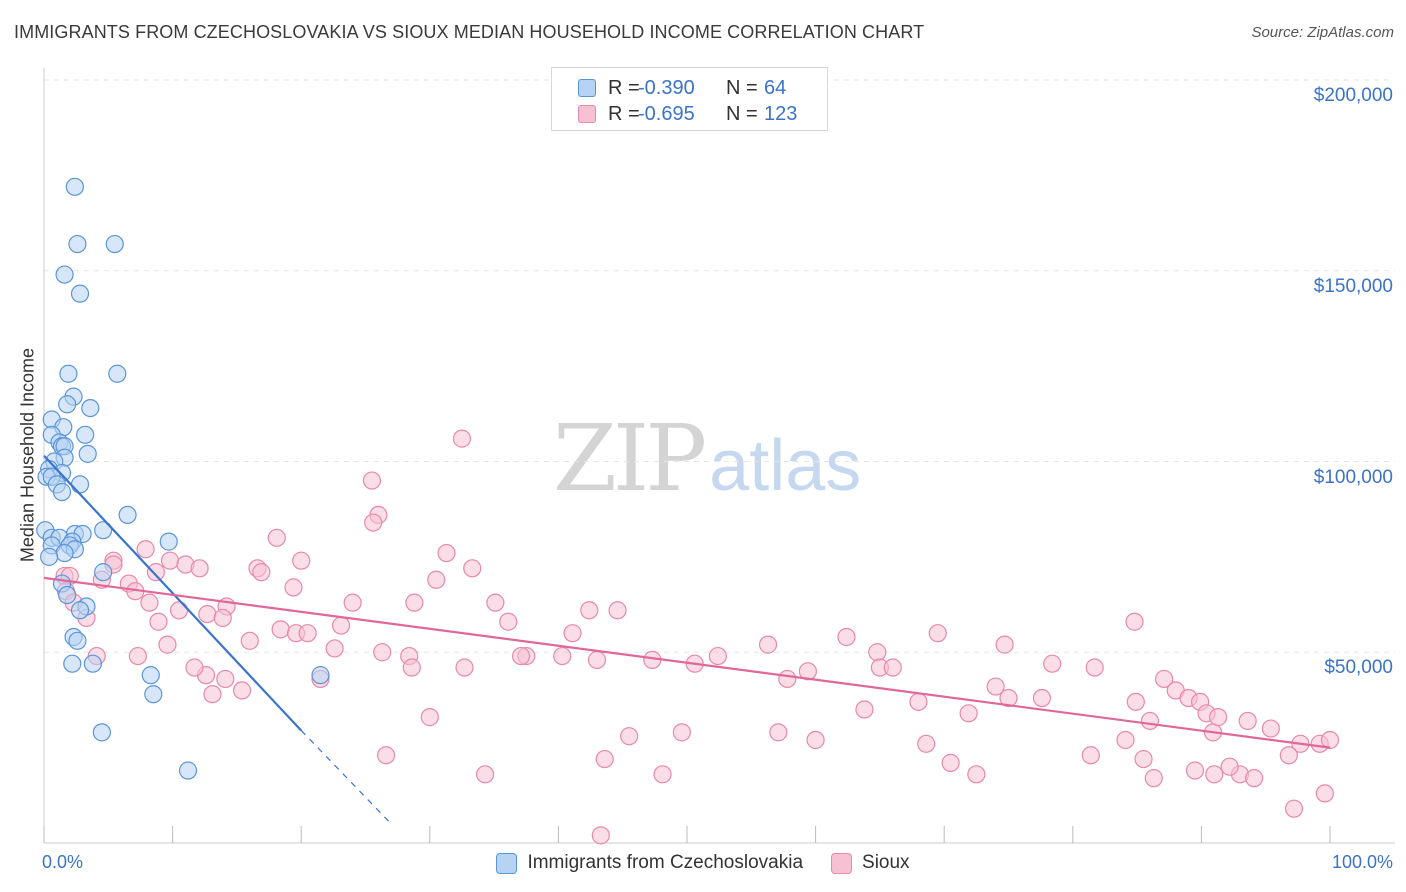 This screenshot has width=1406, height=892. Describe the element at coordinates (1353, 286) in the screenshot. I see `y-tick-label: $150,000` at that location.